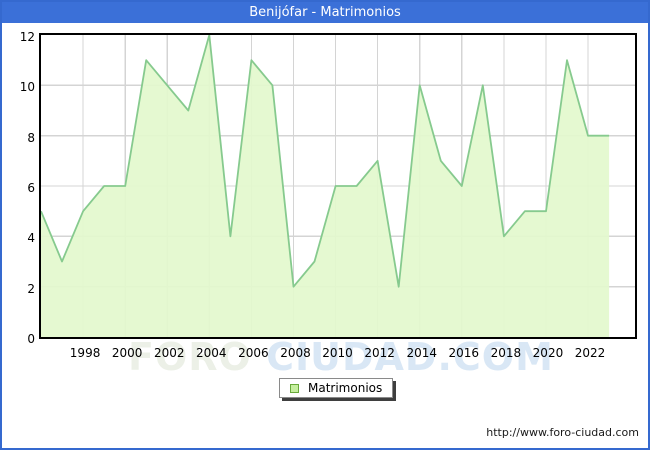  Describe the element at coordinates (345, 388) in the screenshot. I see `legend-label: Matrimonios` at that location.